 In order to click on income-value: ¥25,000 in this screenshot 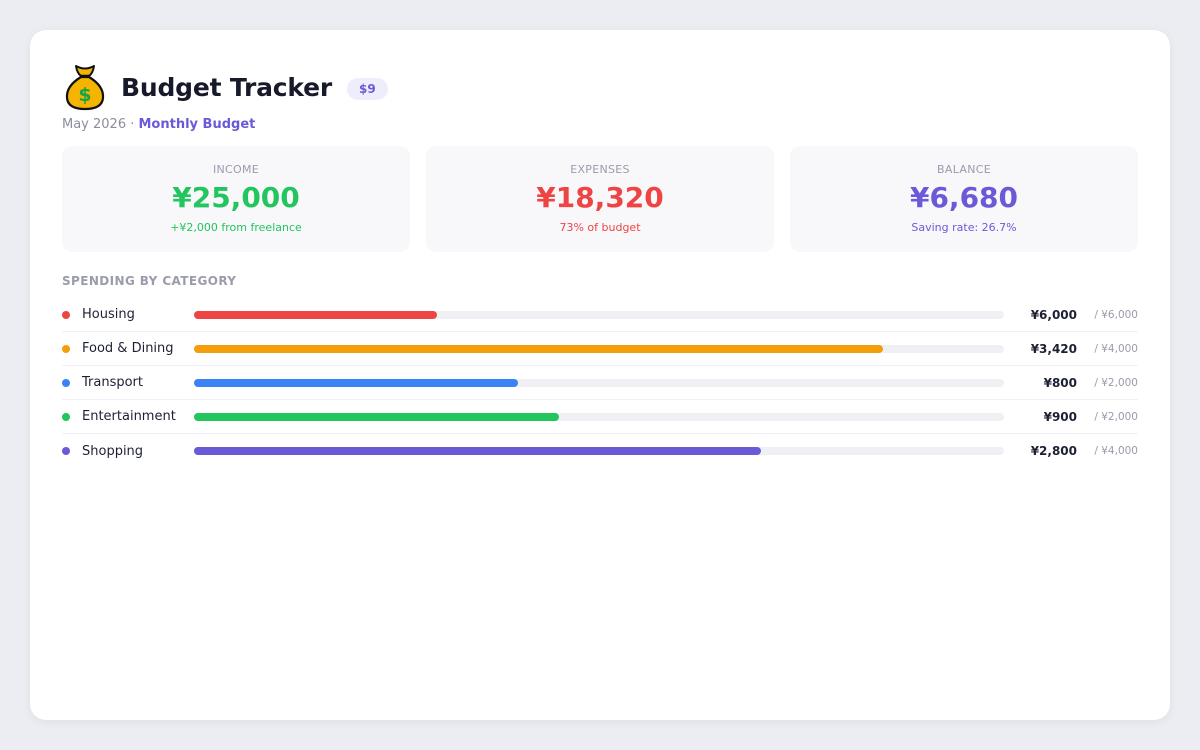, I will do `click(236, 197)`.